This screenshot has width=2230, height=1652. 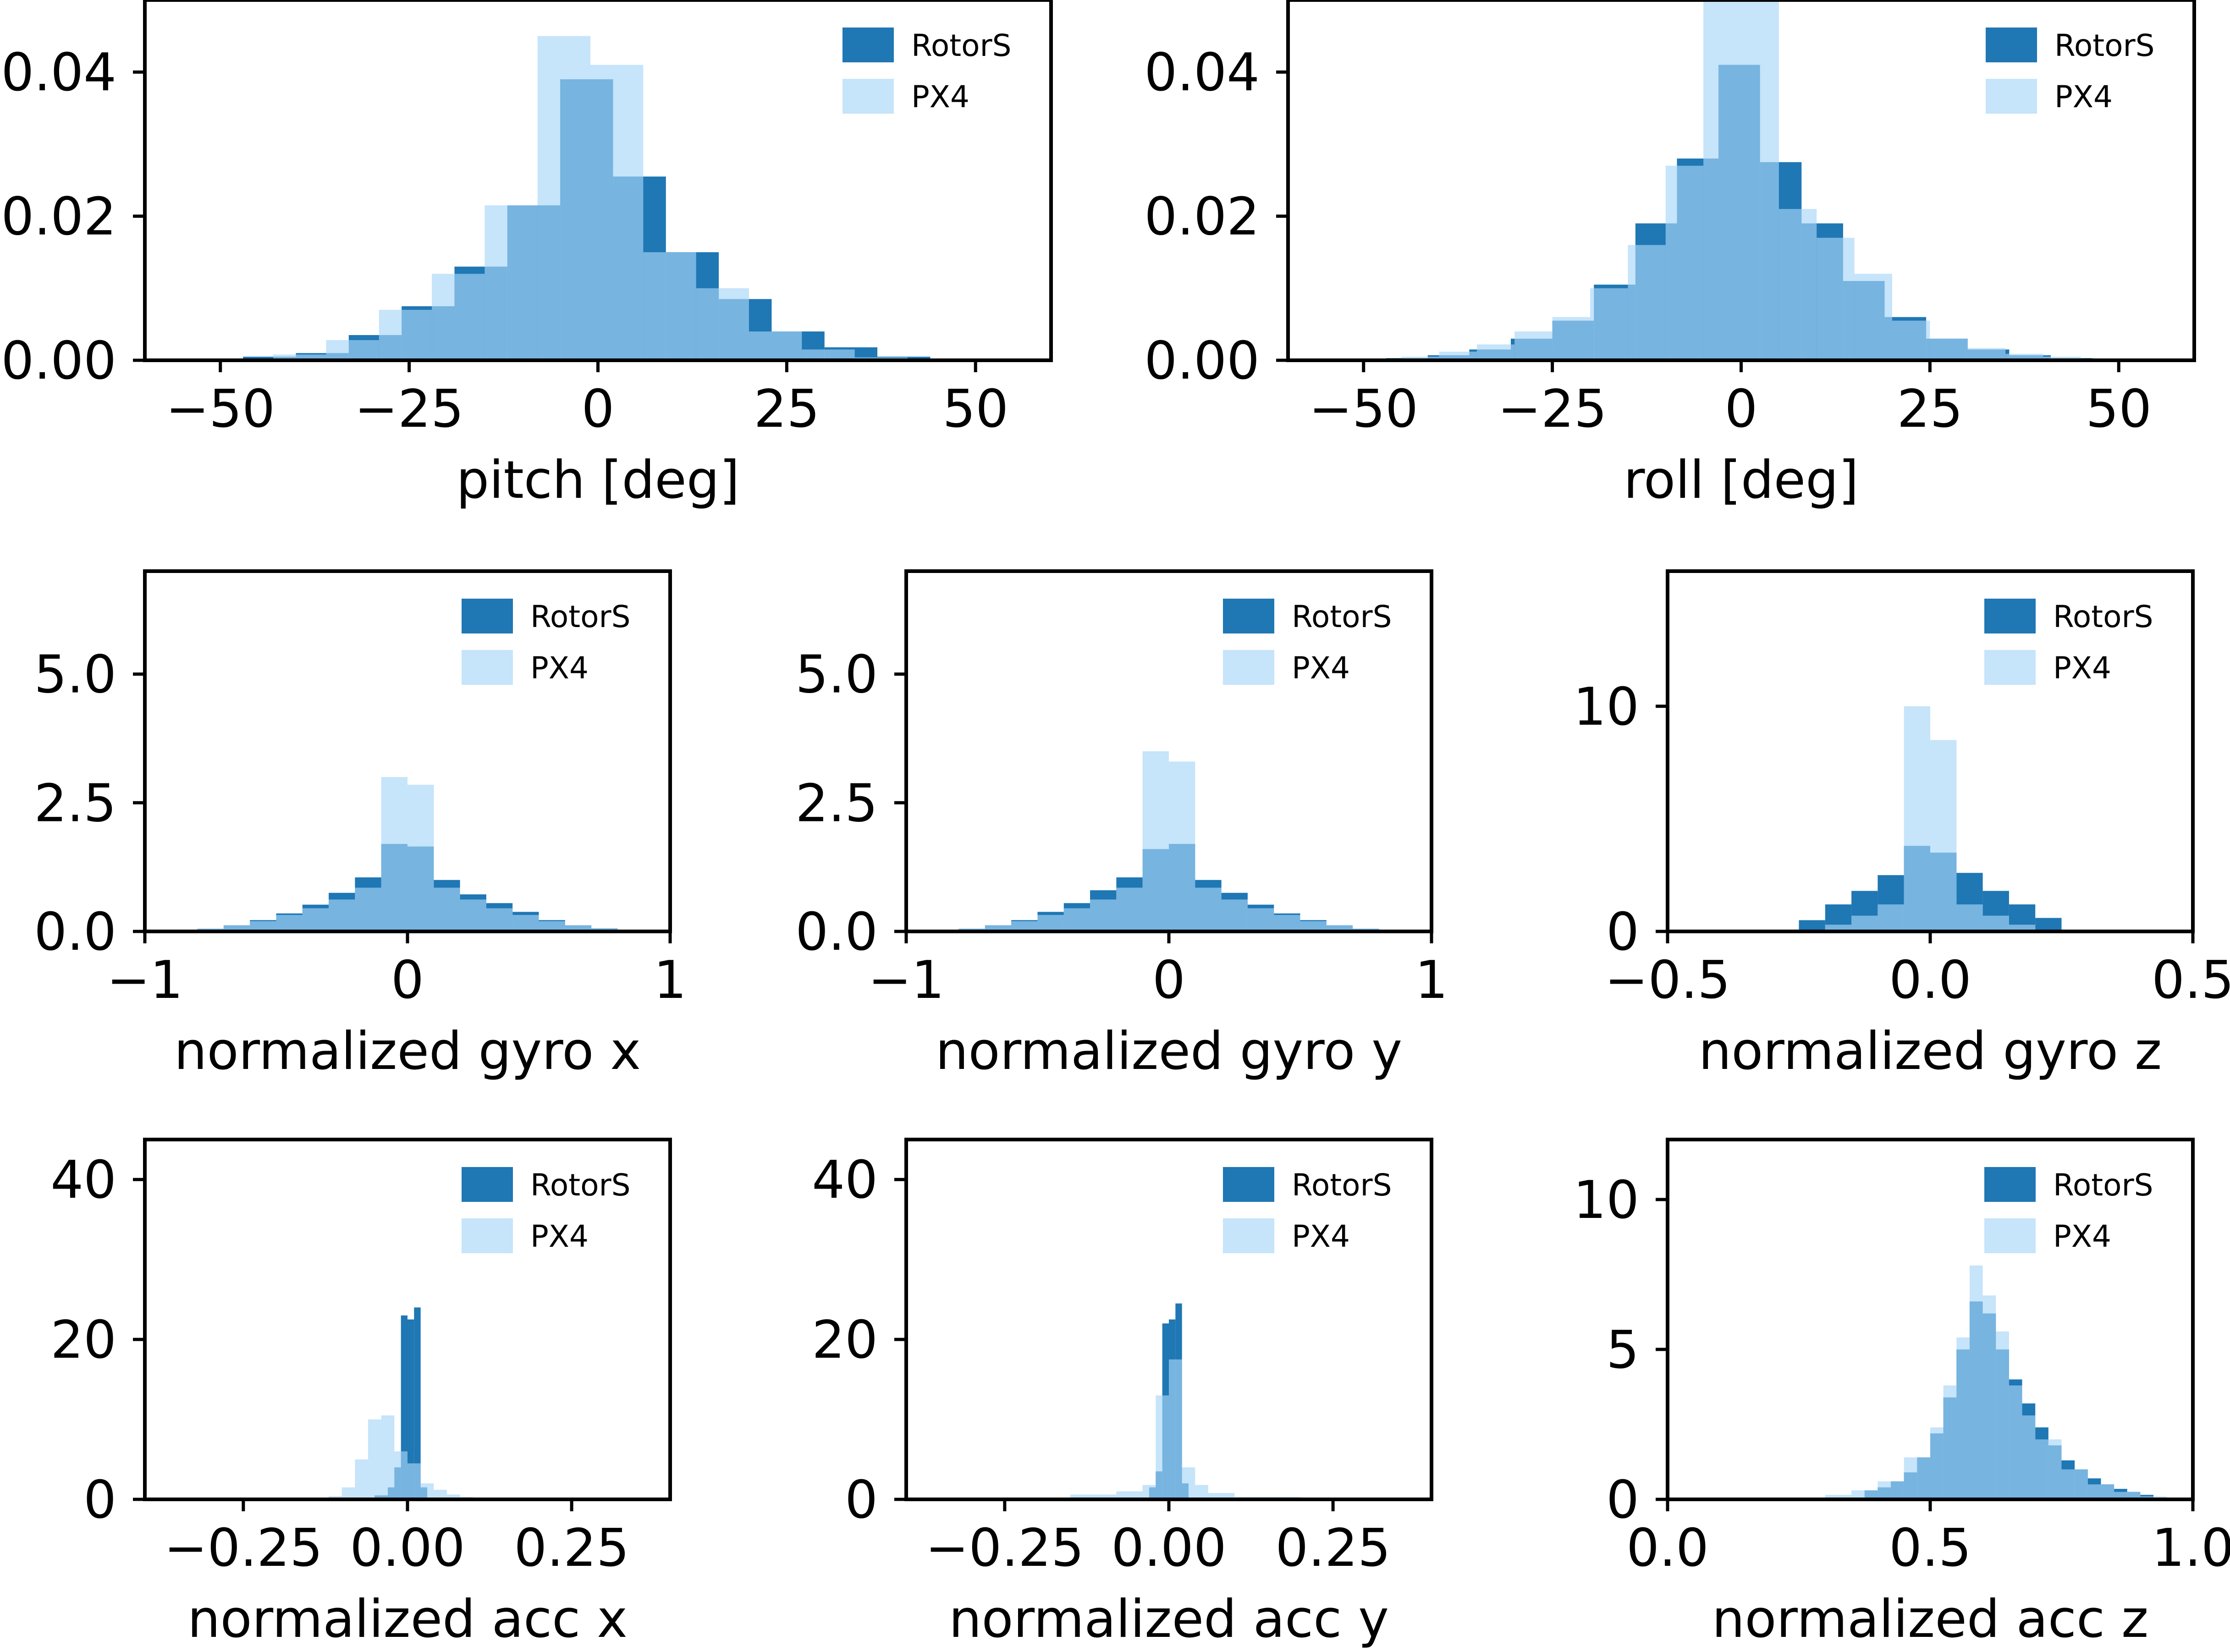 What do you see at coordinates (2012, 96) in the screenshot?
I see `px4-legend-swatch` at bounding box center [2012, 96].